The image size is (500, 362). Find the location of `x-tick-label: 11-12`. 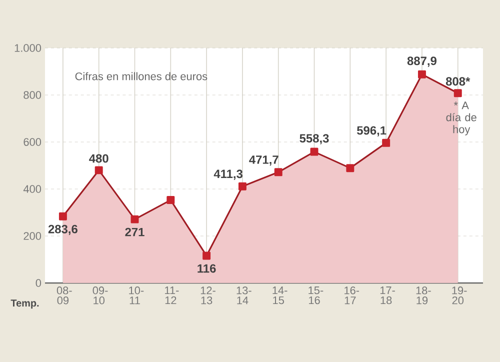

x-tick-label: 11-12 is located at coordinates (172, 295).